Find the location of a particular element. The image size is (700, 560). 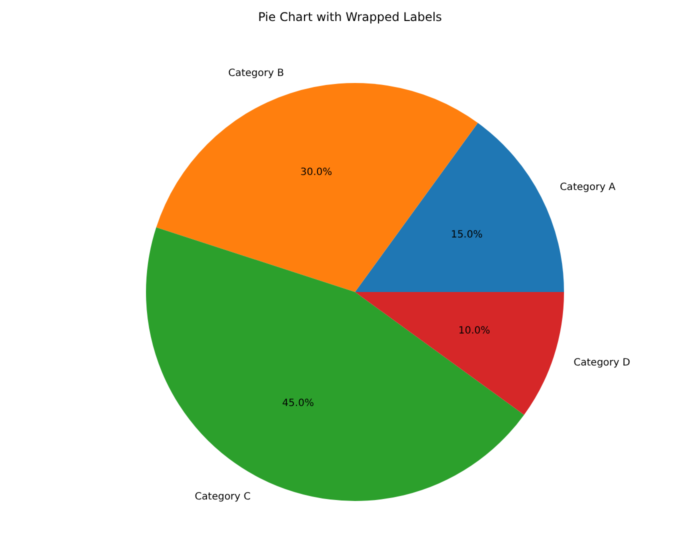

data-label: 30.0% is located at coordinates (316, 172).